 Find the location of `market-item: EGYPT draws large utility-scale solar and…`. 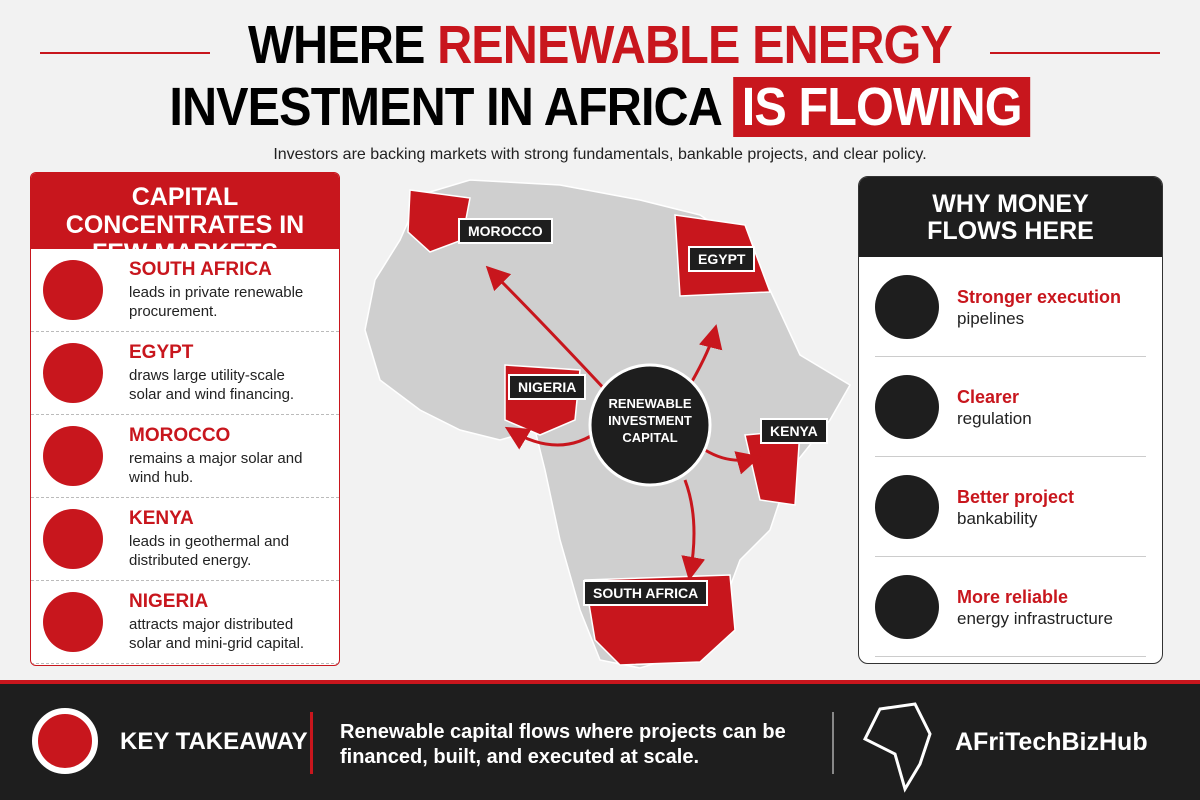

market-item: EGYPT draws large utility-scale solar and… is located at coordinates (185, 373).